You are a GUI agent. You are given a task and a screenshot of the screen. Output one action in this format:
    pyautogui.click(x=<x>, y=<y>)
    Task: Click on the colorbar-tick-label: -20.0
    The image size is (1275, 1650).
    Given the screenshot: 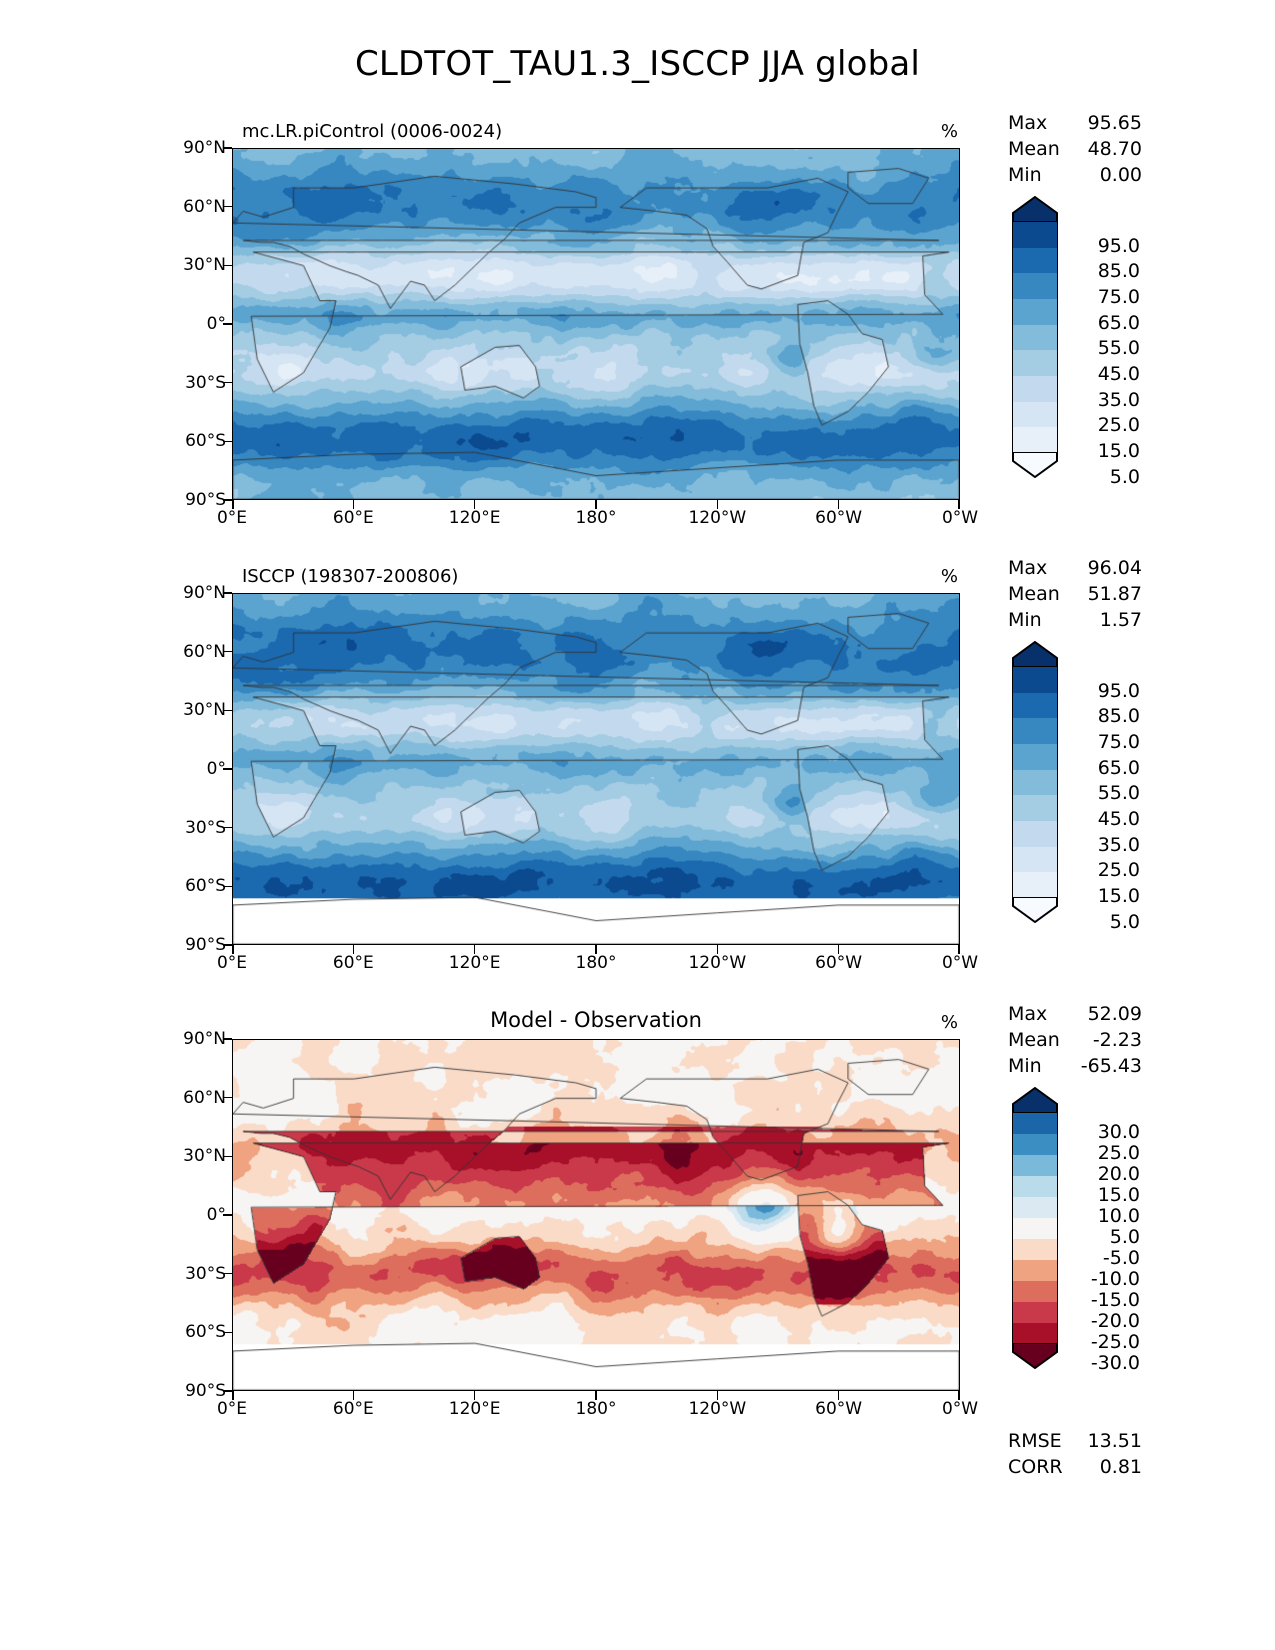 What is the action you would take?
    pyautogui.click(x=1115, y=1321)
    